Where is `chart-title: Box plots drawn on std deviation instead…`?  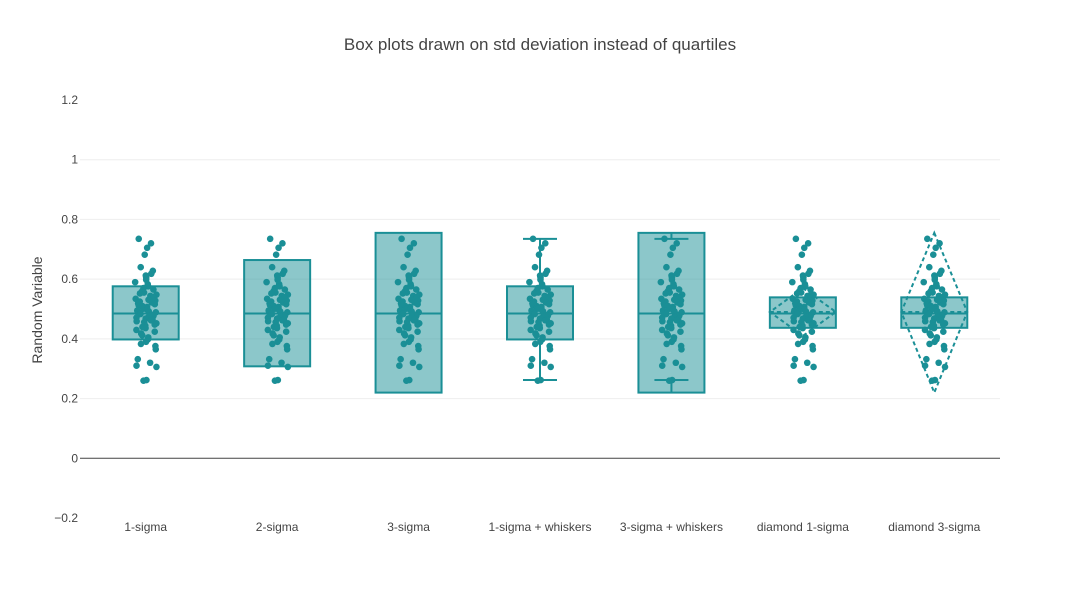
chart-title: Box plots drawn on std deviation instead… is located at coordinates (540, 44).